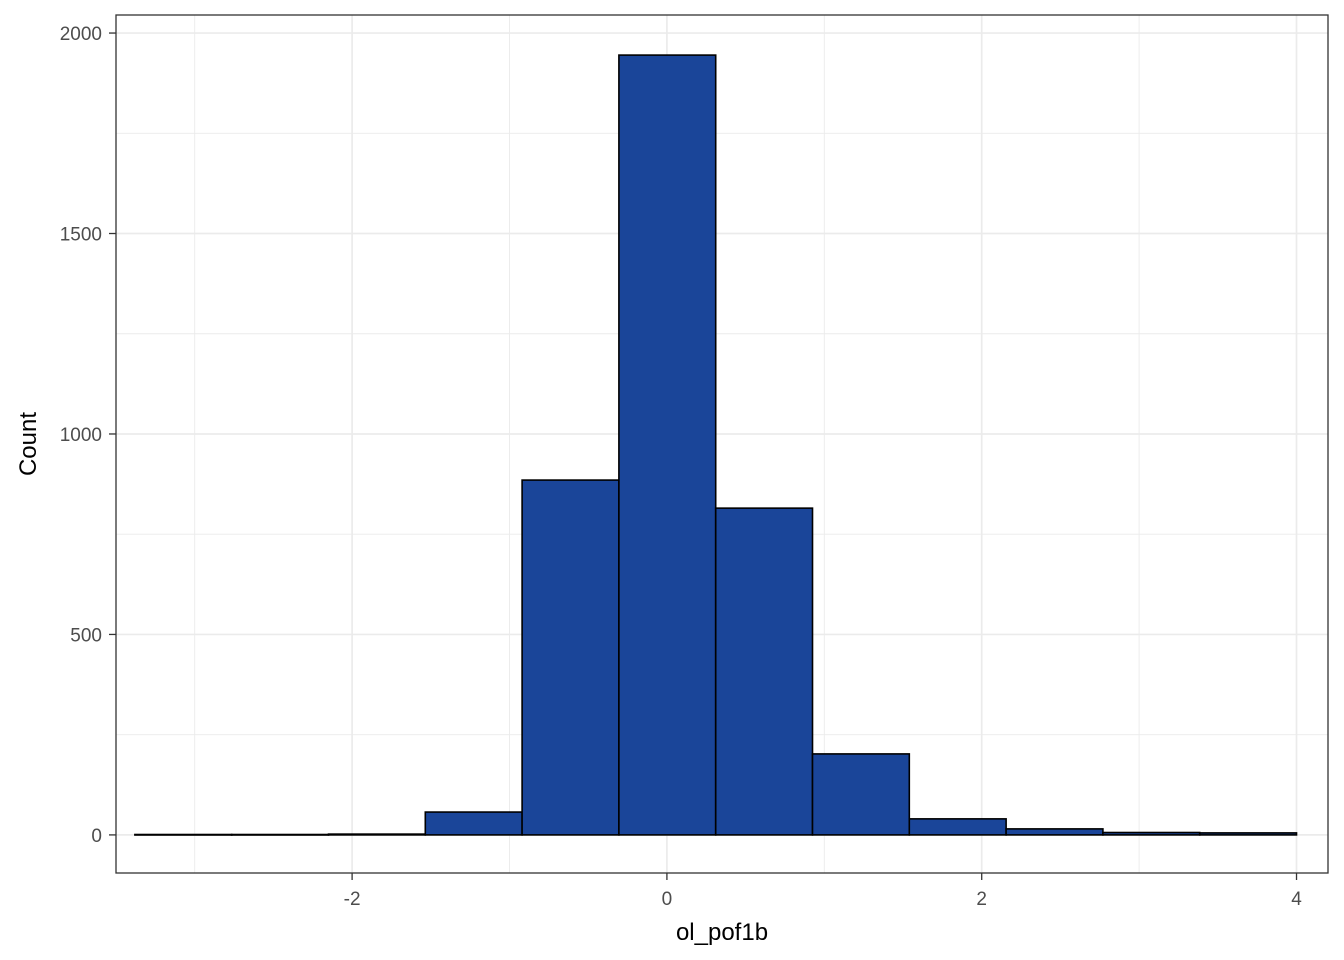  I want to click on x-tick-label: 0, so click(667, 899).